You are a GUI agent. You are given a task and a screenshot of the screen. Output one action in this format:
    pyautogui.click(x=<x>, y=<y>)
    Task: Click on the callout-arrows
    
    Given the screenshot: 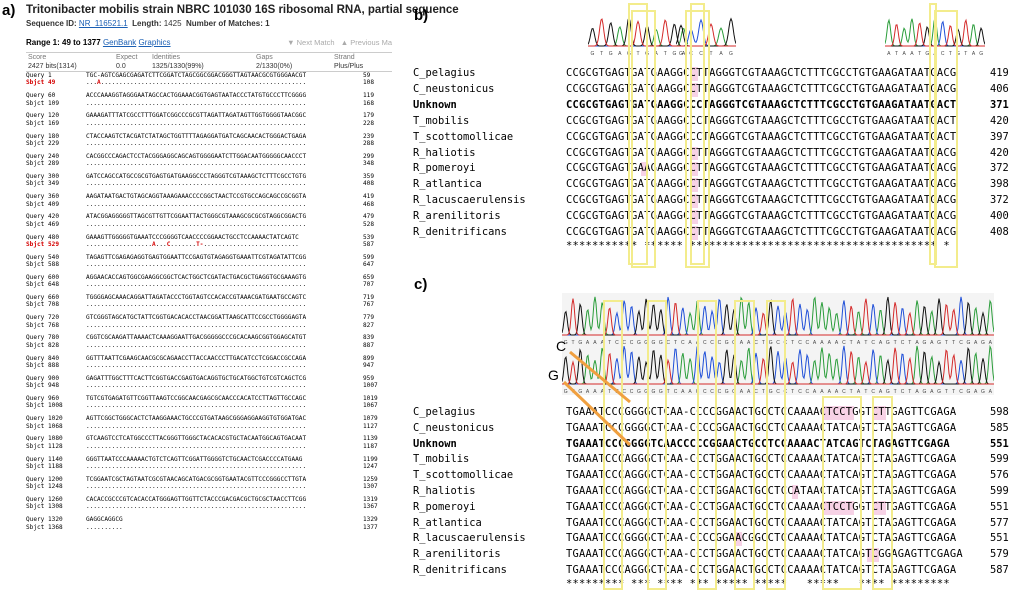 What is the action you would take?
    pyautogui.click(x=597, y=398)
    